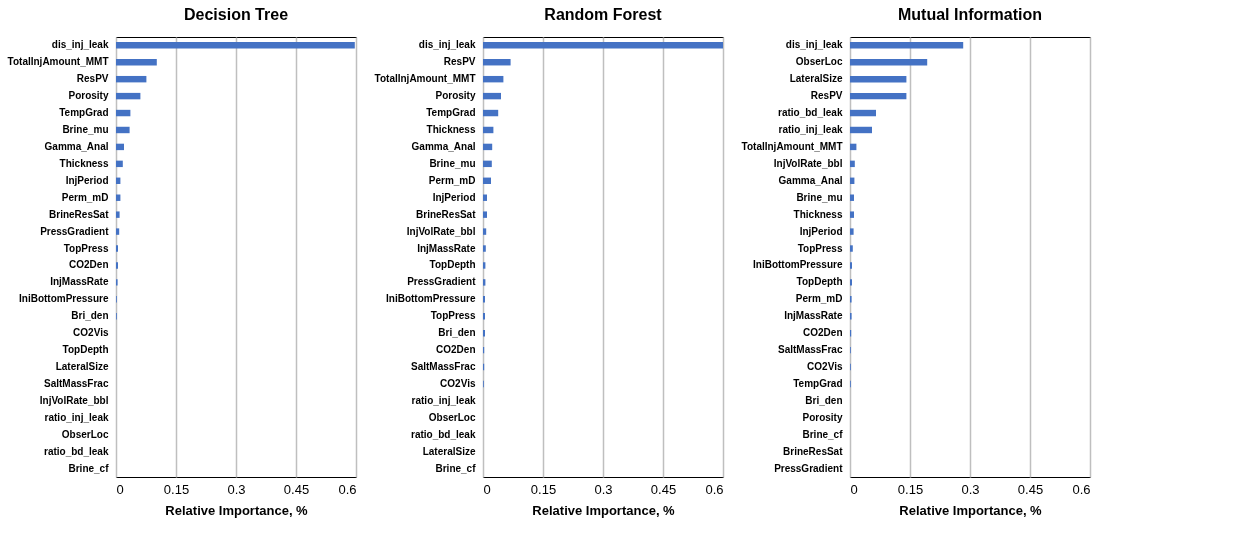 The width and height of the screenshot is (1245, 560). I want to click on chart-title: Random Forest, so click(603, 14).